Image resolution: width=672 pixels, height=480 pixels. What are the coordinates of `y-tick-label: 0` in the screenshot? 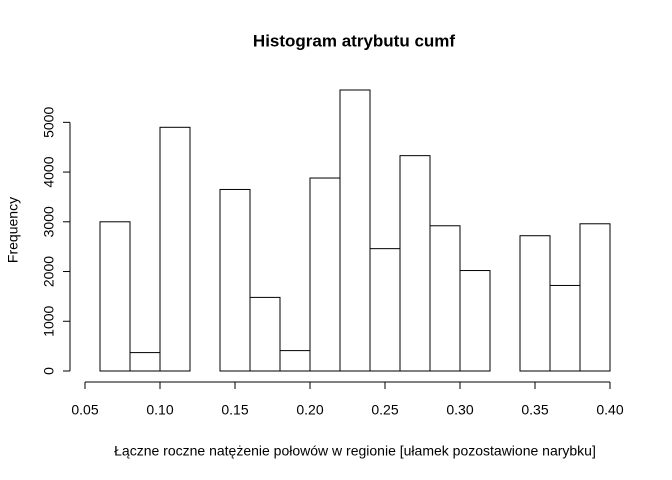 It's located at (49, 371).